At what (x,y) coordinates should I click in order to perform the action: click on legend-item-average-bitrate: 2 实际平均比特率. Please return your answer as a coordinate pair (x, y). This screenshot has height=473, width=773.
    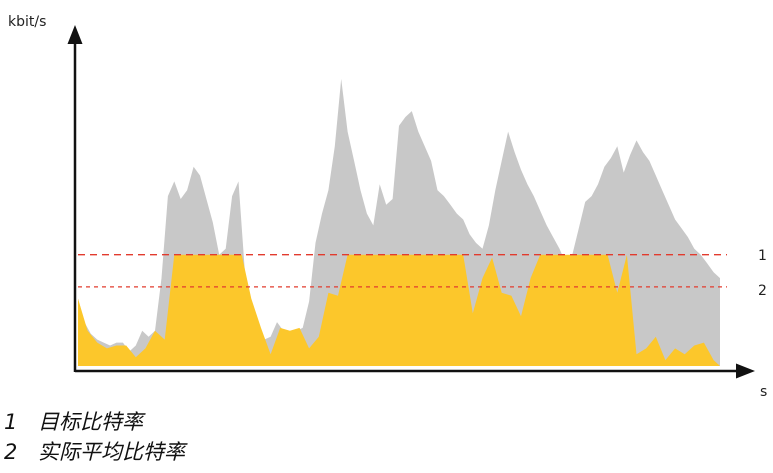
    Looking at the image, I should click on (94, 452).